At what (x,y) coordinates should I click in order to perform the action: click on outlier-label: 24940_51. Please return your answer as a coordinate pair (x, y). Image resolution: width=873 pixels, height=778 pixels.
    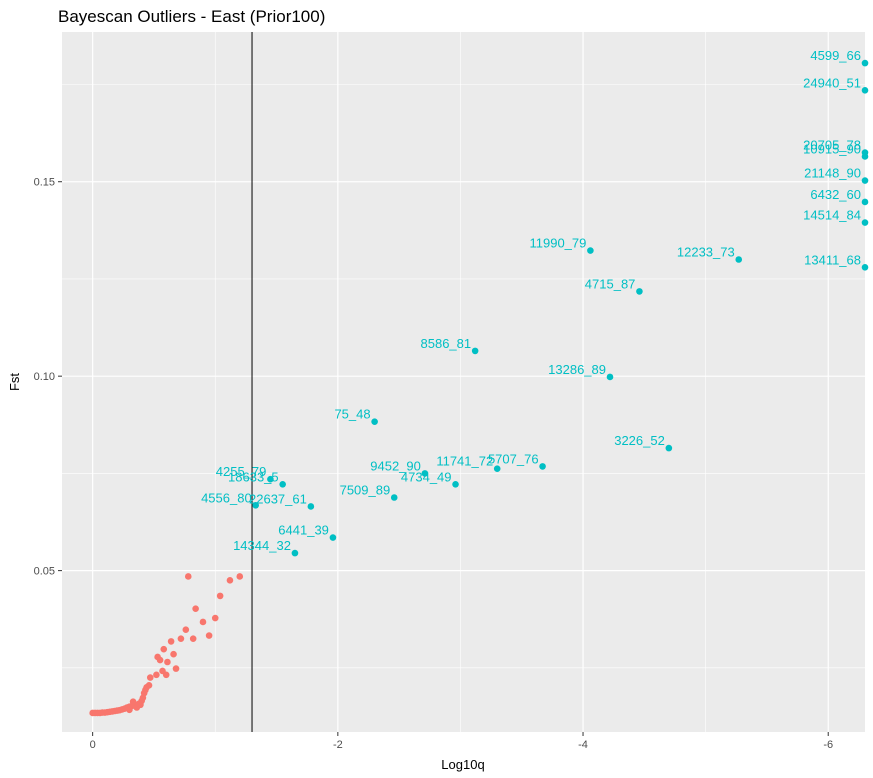
    Looking at the image, I should click on (832, 82).